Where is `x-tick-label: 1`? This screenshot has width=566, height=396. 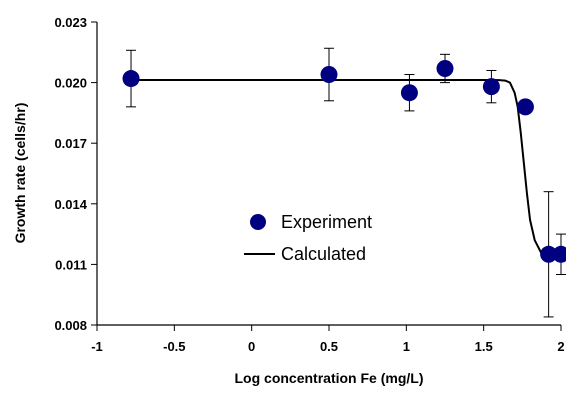 x-tick-label: 1 is located at coordinates (406, 346).